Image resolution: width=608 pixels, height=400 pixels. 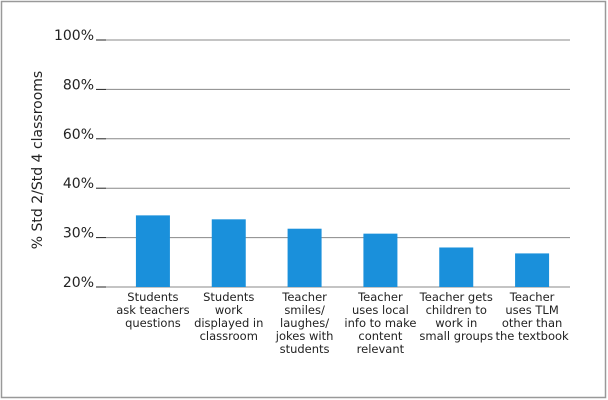 What do you see at coordinates (74, 36) in the screenshot?
I see `y-tick-label: 100%` at bounding box center [74, 36].